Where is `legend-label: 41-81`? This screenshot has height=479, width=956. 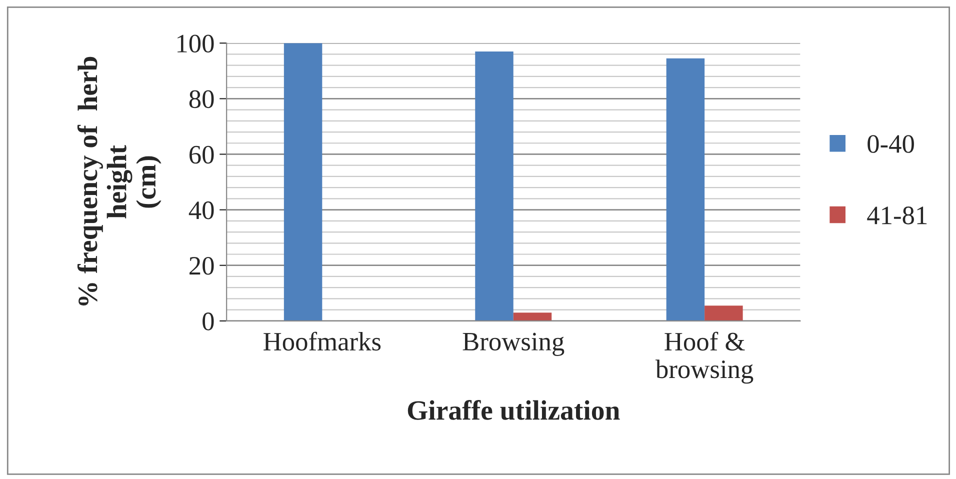
legend-label: 41-81 is located at coordinates (897, 215).